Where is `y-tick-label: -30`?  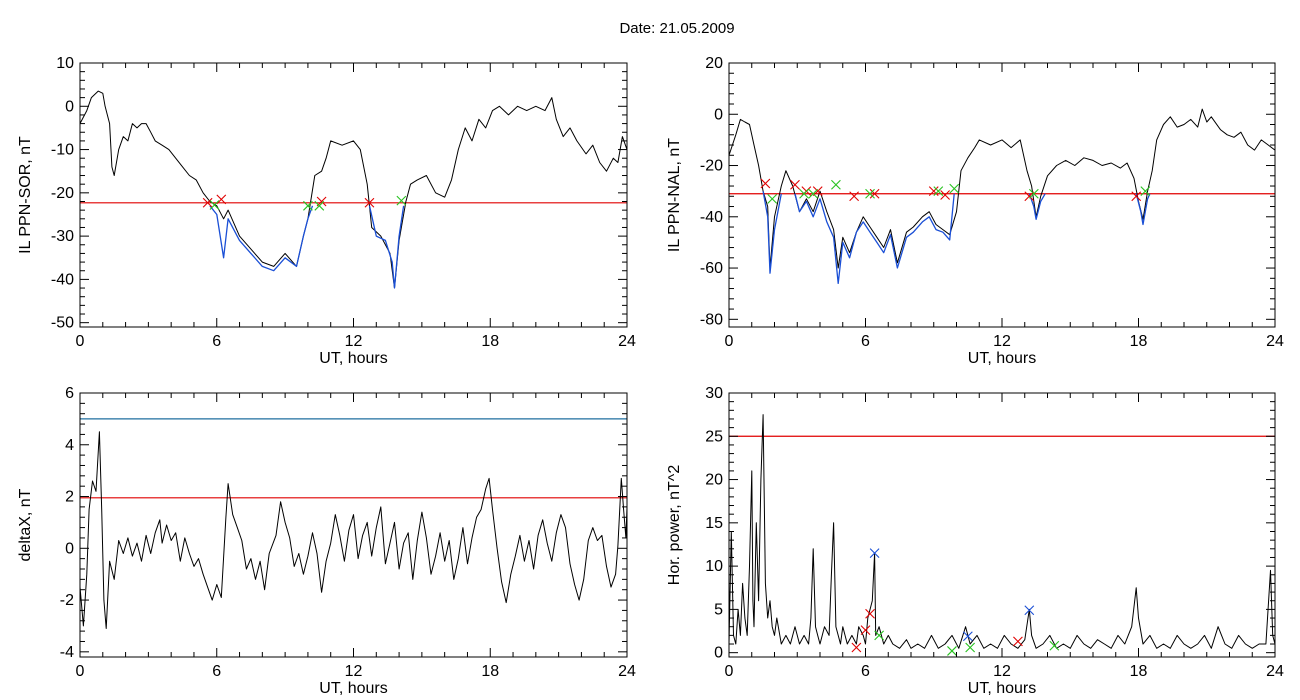 y-tick-label: -30 is located at coordinates (62, 236).